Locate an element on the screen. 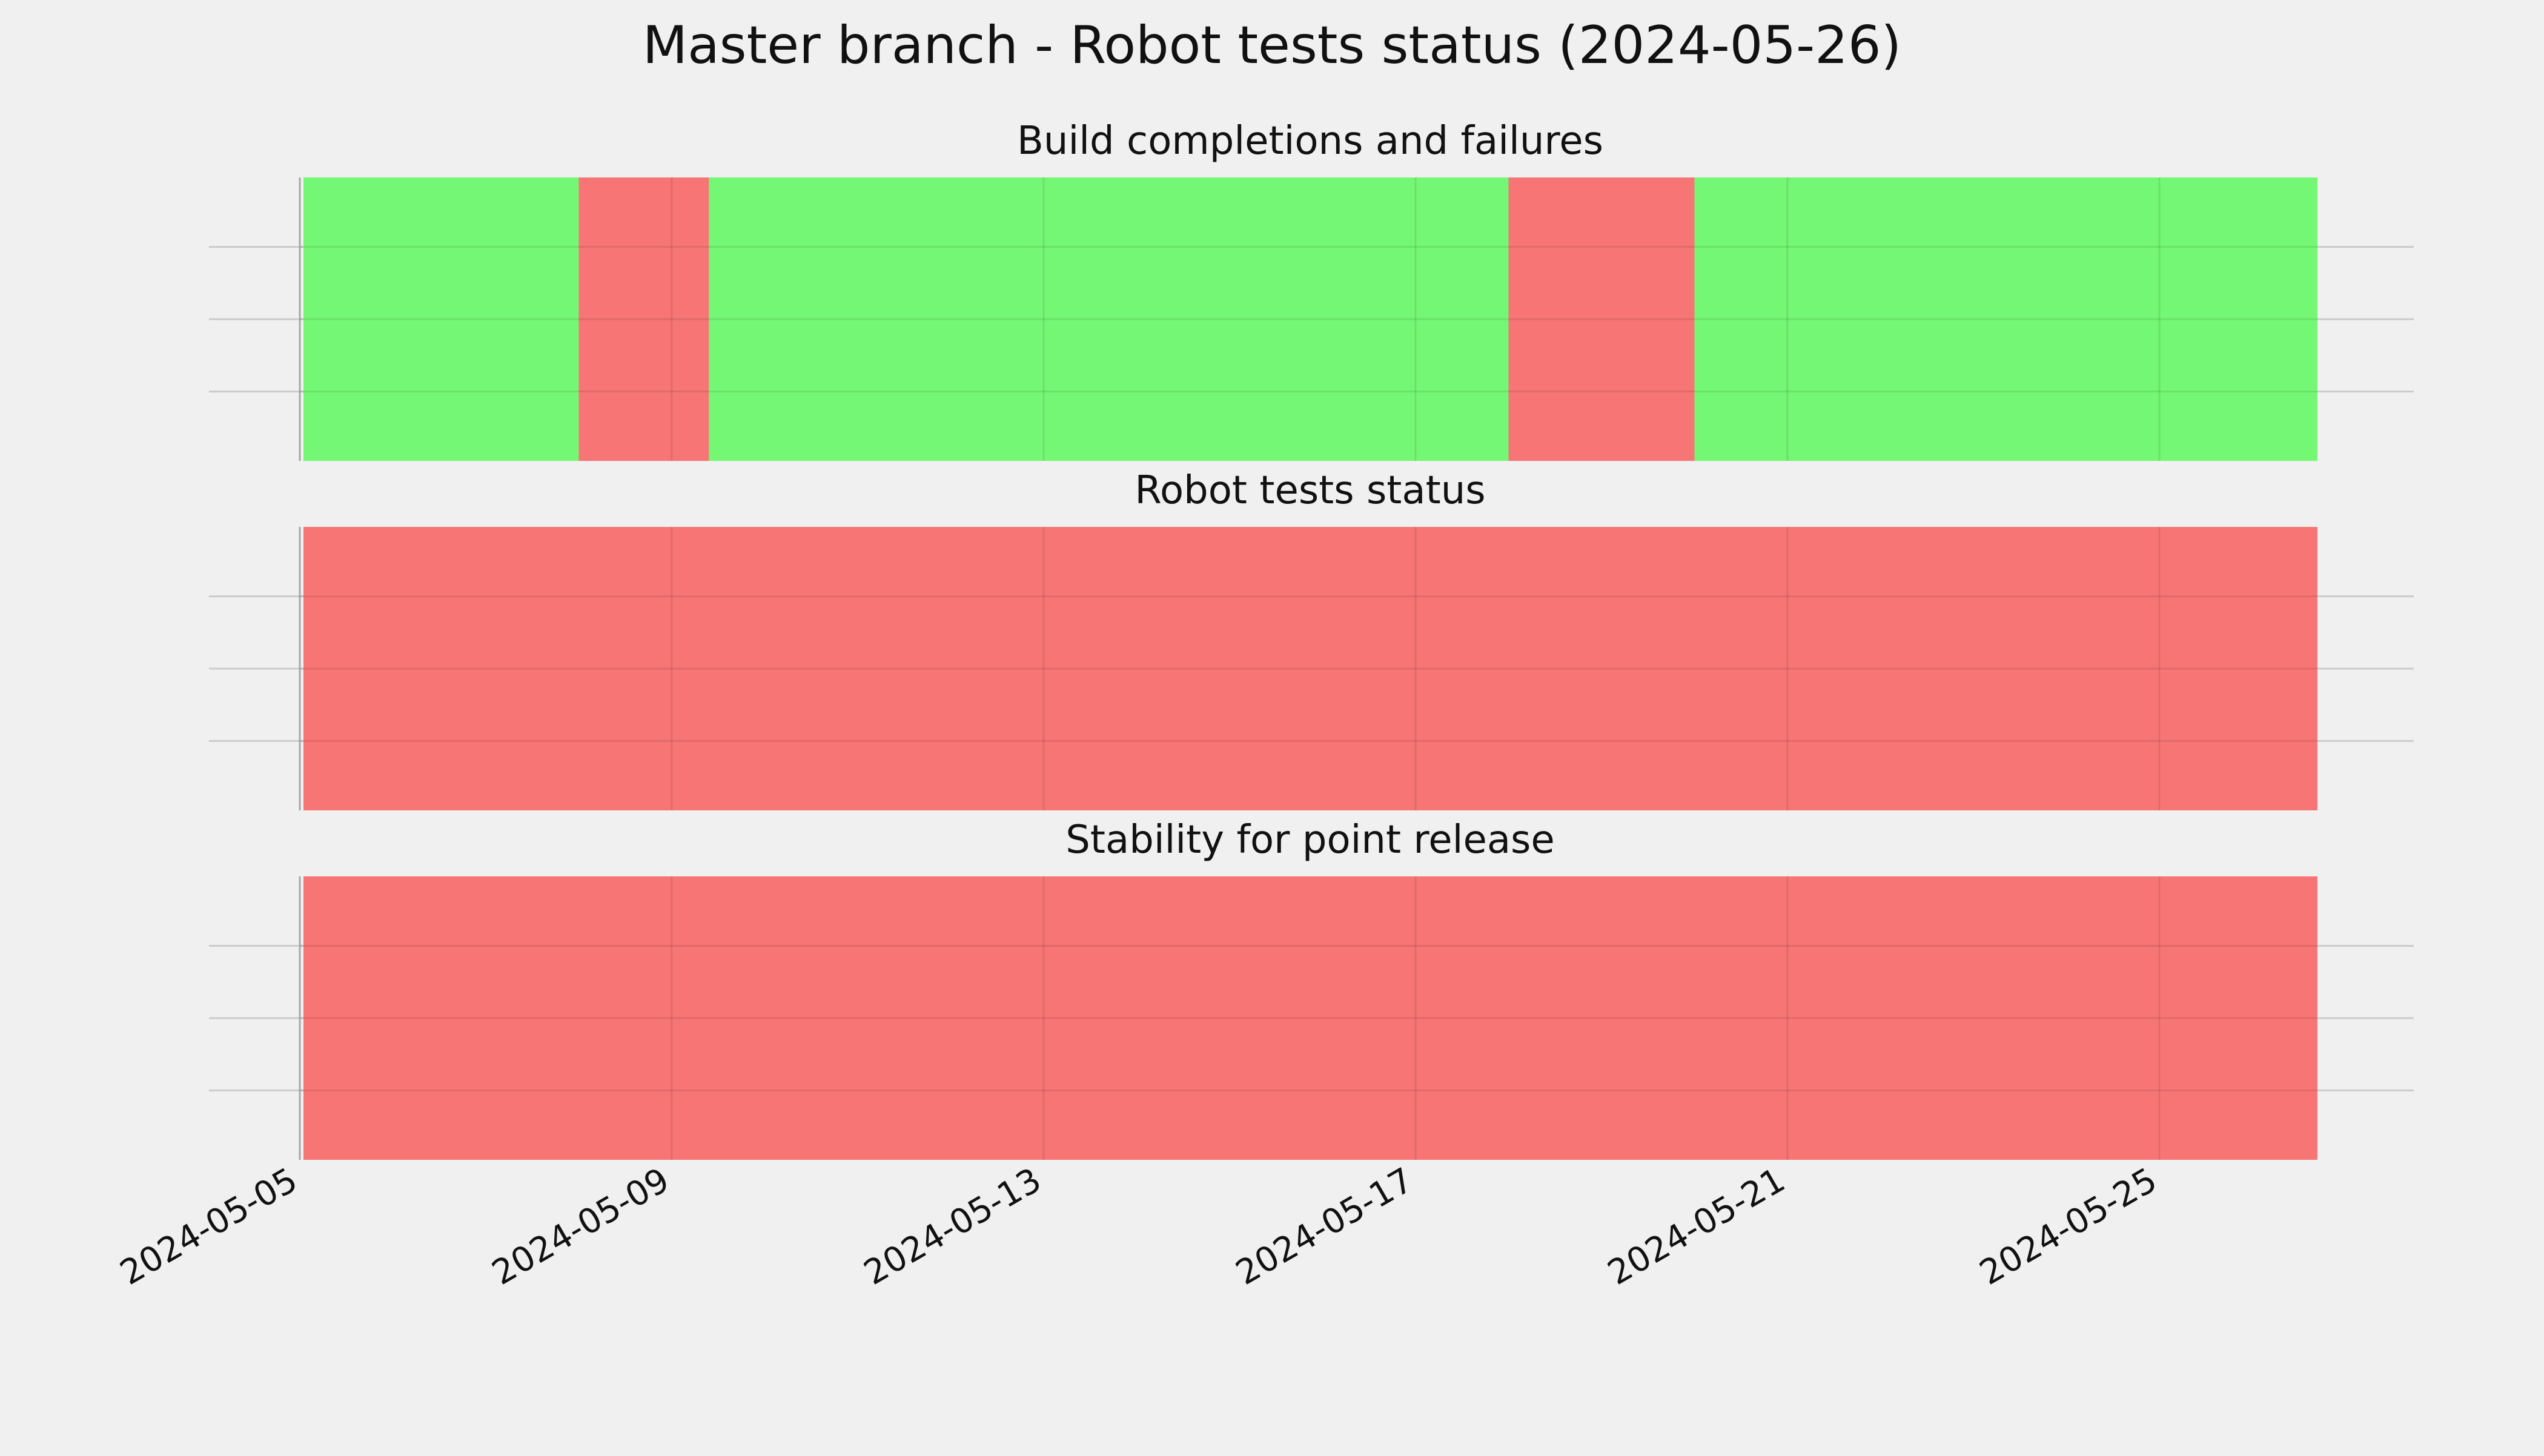  panel-subtitle: Stability for point release is located at coordinates (1310, 840).